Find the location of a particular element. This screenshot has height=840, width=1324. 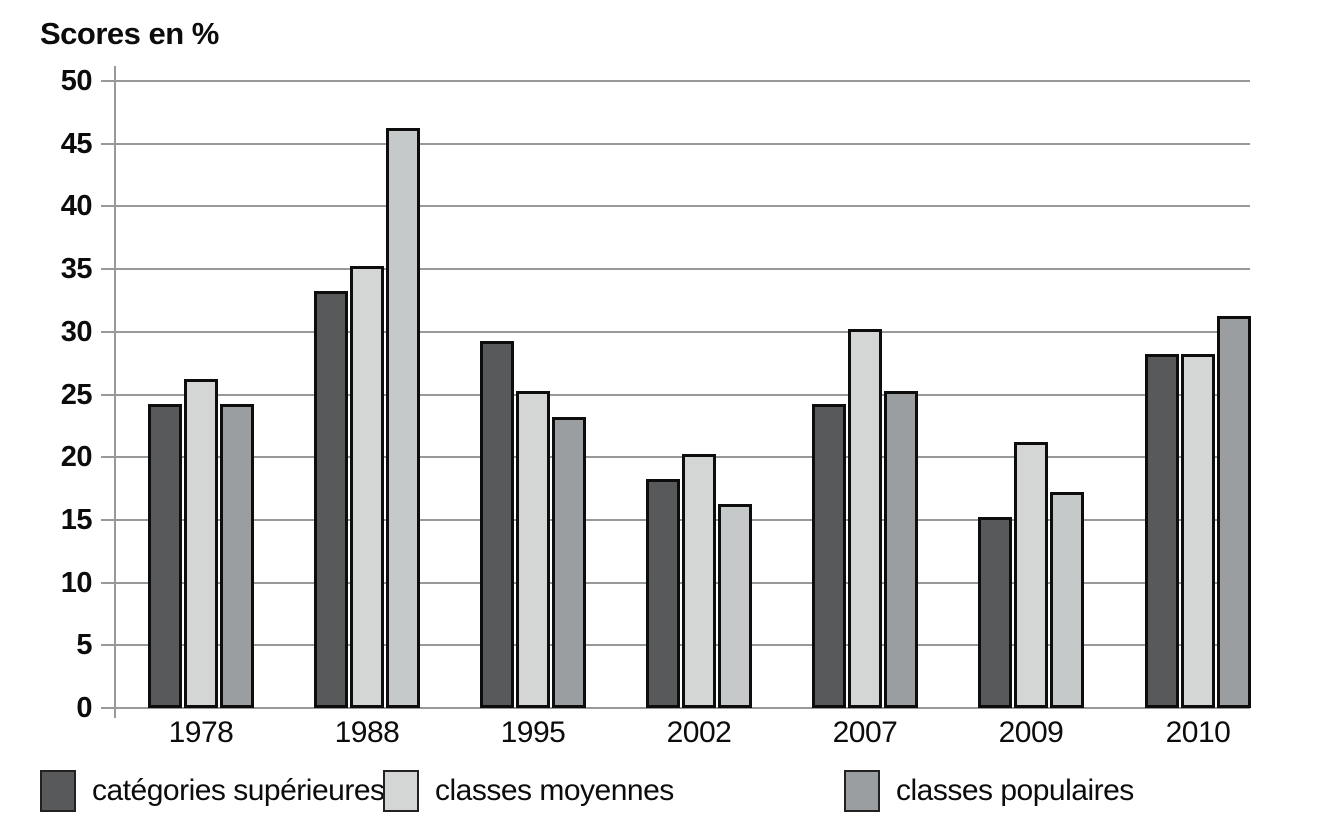

bar-1995-series1 is located at coordinates (497, 524).